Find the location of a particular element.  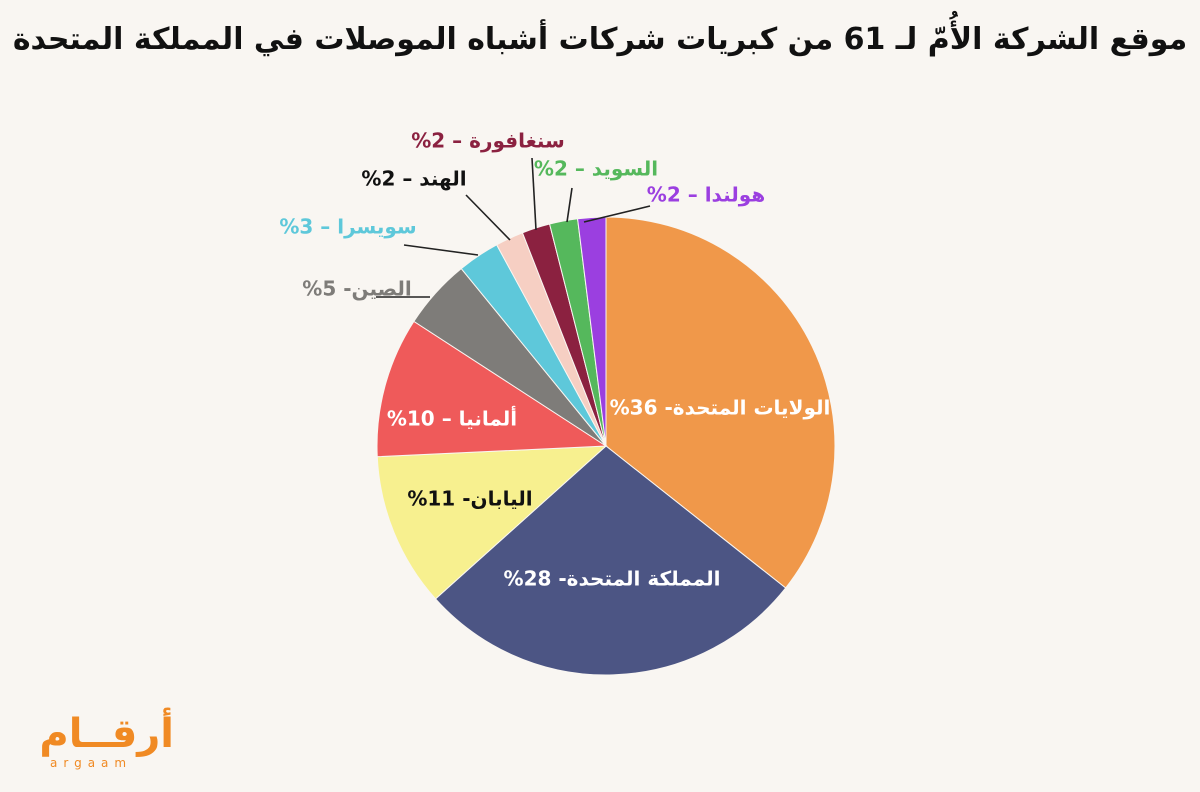

logo-arabic-text: أرقــام is located at coordinates (106, 734).